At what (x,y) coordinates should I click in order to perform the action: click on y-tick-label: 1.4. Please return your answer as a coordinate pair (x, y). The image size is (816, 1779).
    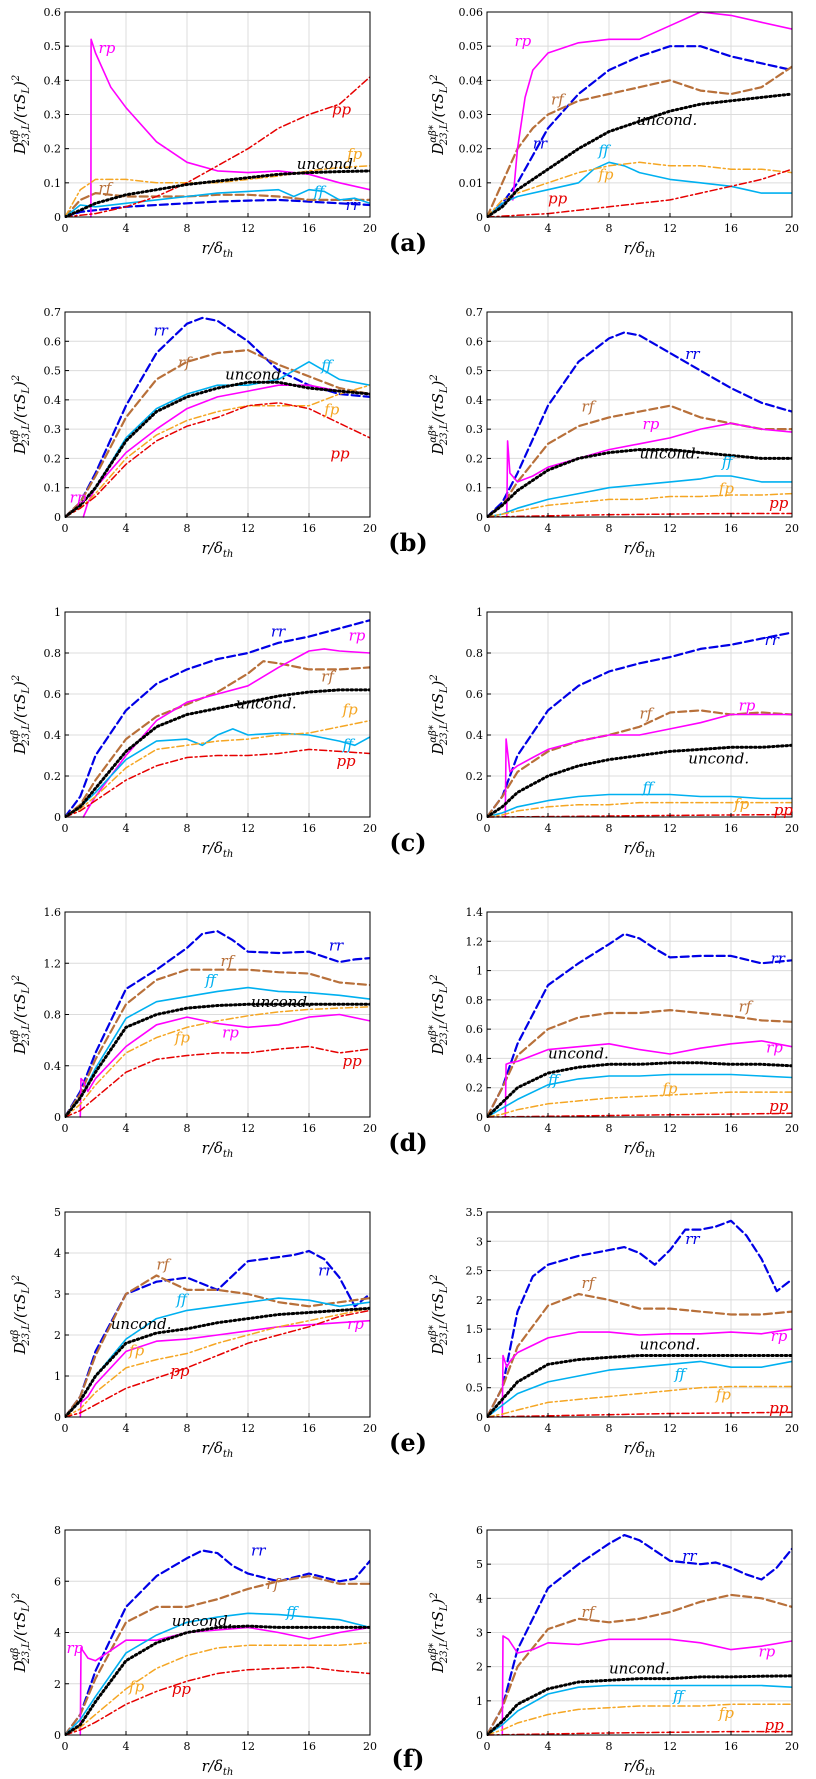
    Looking at the image, I should click on (475, 912).